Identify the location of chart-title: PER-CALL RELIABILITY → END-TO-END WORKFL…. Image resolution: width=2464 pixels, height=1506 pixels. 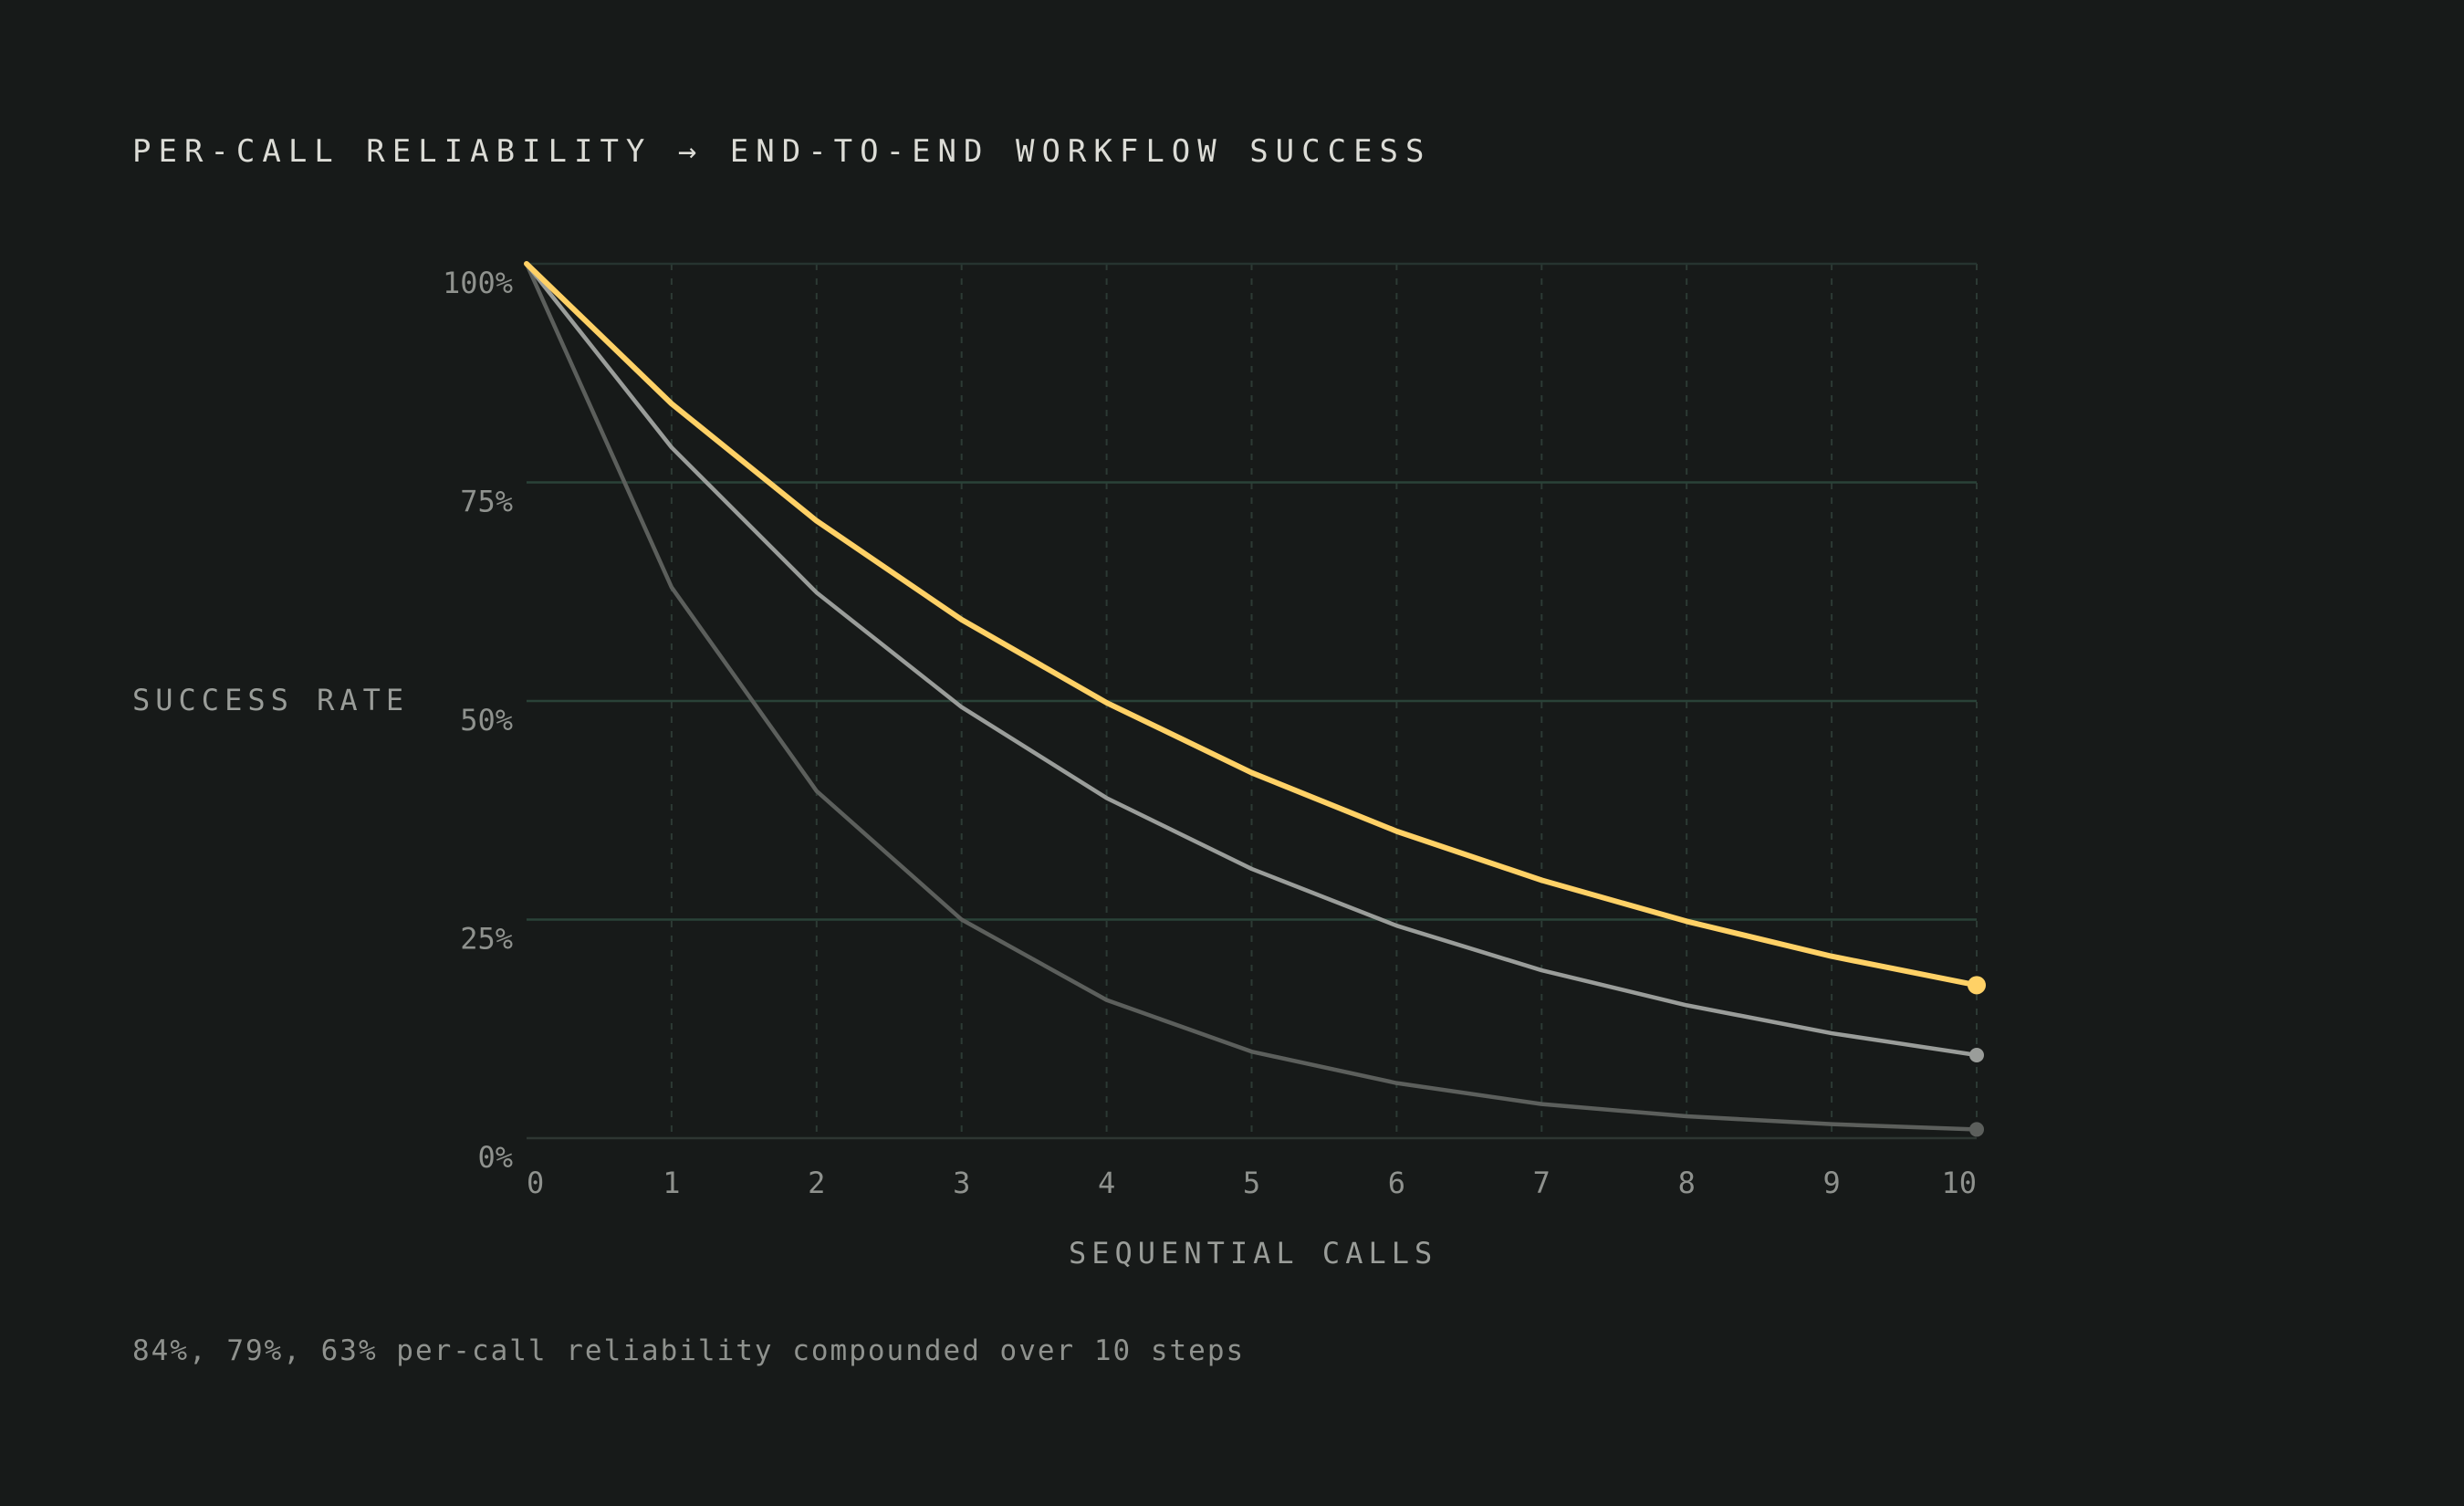
(782, 151).